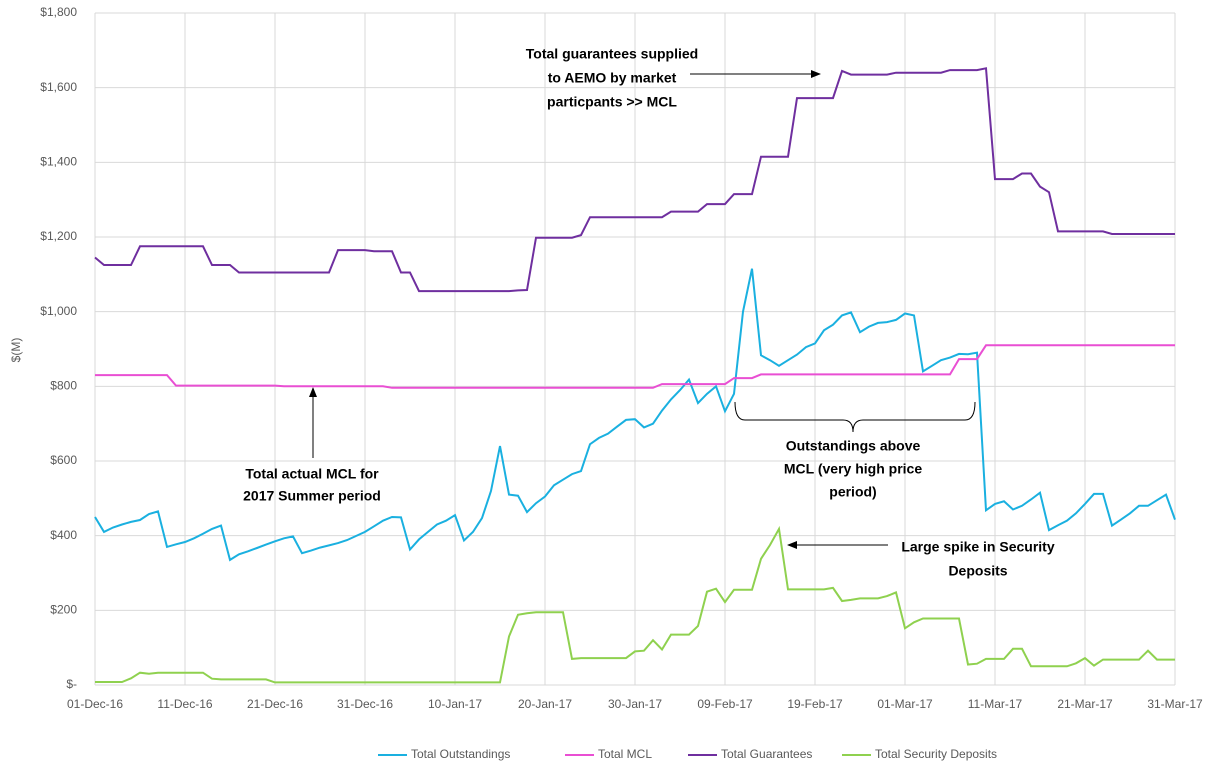  What do you see at coordinates (58, 87) in the screenshot?
I see `y-tick-label: $1,600` at bounding box center [58, 87].